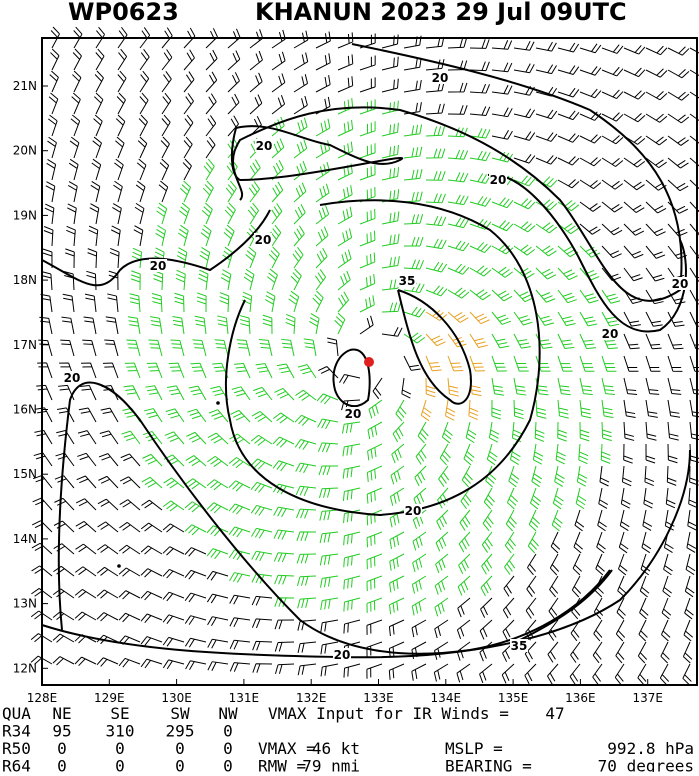 The width and height of the screenshot is (699, 776). I want to click on lon-label: 132E, so click(311, 698).